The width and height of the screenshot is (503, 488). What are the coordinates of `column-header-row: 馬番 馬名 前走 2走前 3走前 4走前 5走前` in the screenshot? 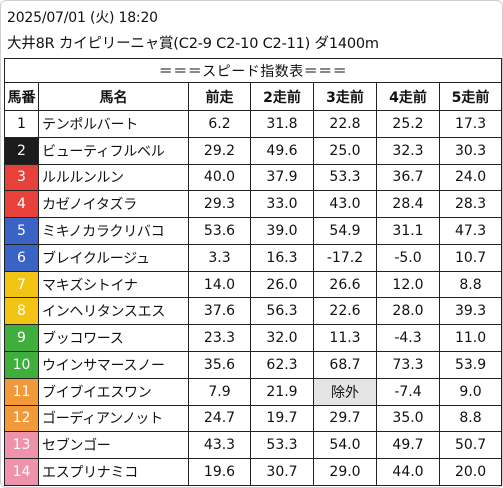 It's located at (253, 96).